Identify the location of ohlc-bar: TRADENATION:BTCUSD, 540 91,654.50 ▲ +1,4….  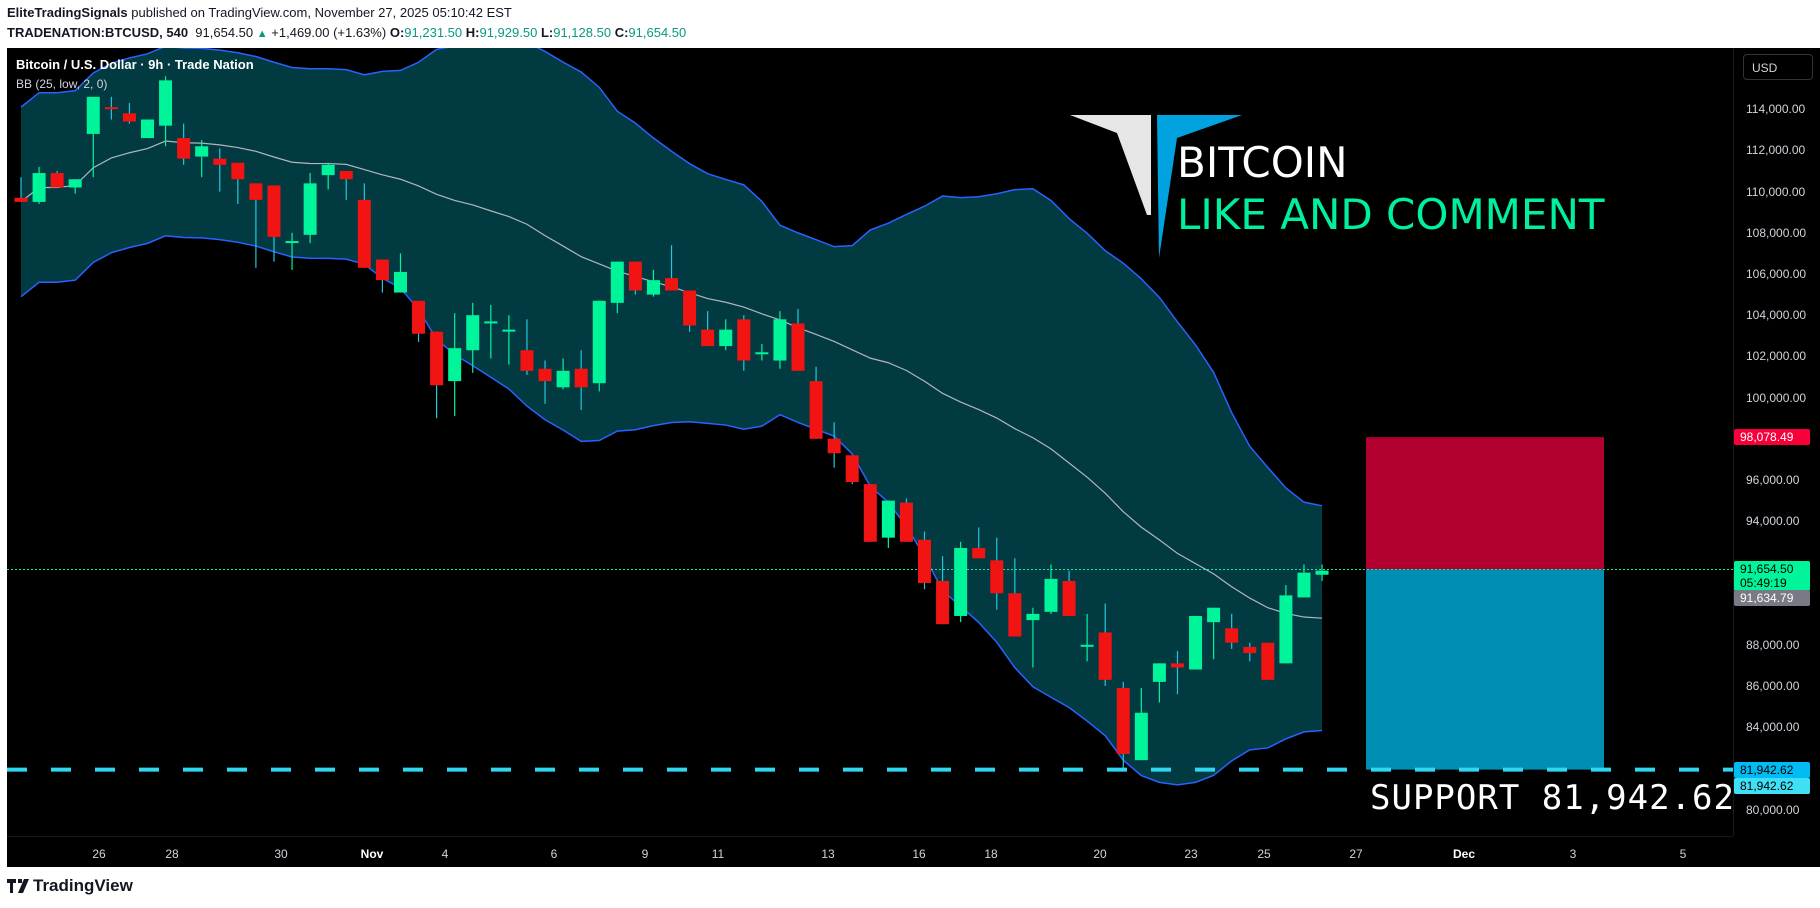
(346, 32).